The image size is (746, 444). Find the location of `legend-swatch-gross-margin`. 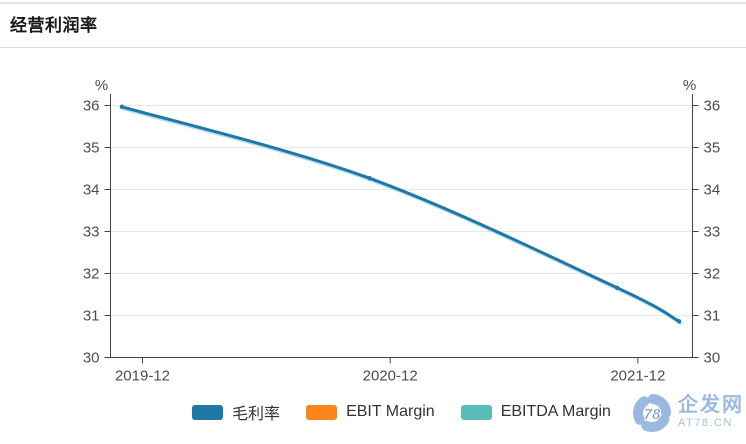

legend-swatch-gross-margin is located at coordinates (208, 412).